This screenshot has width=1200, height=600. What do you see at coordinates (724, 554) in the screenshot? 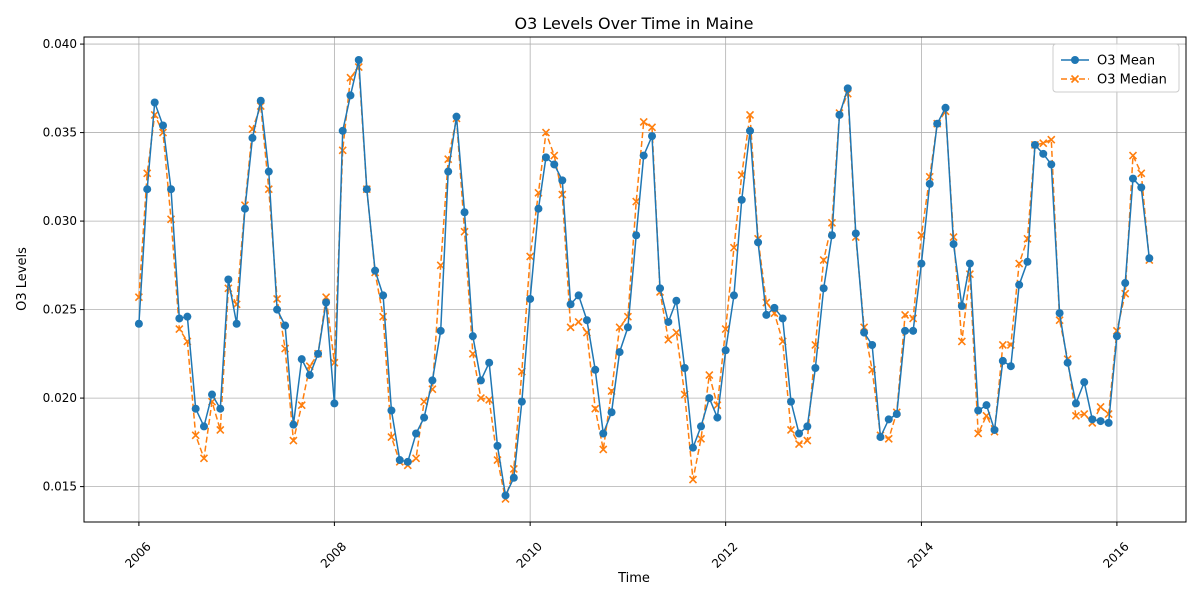
I see `x-tick-label: 2012` at bounding box center [724, 554].